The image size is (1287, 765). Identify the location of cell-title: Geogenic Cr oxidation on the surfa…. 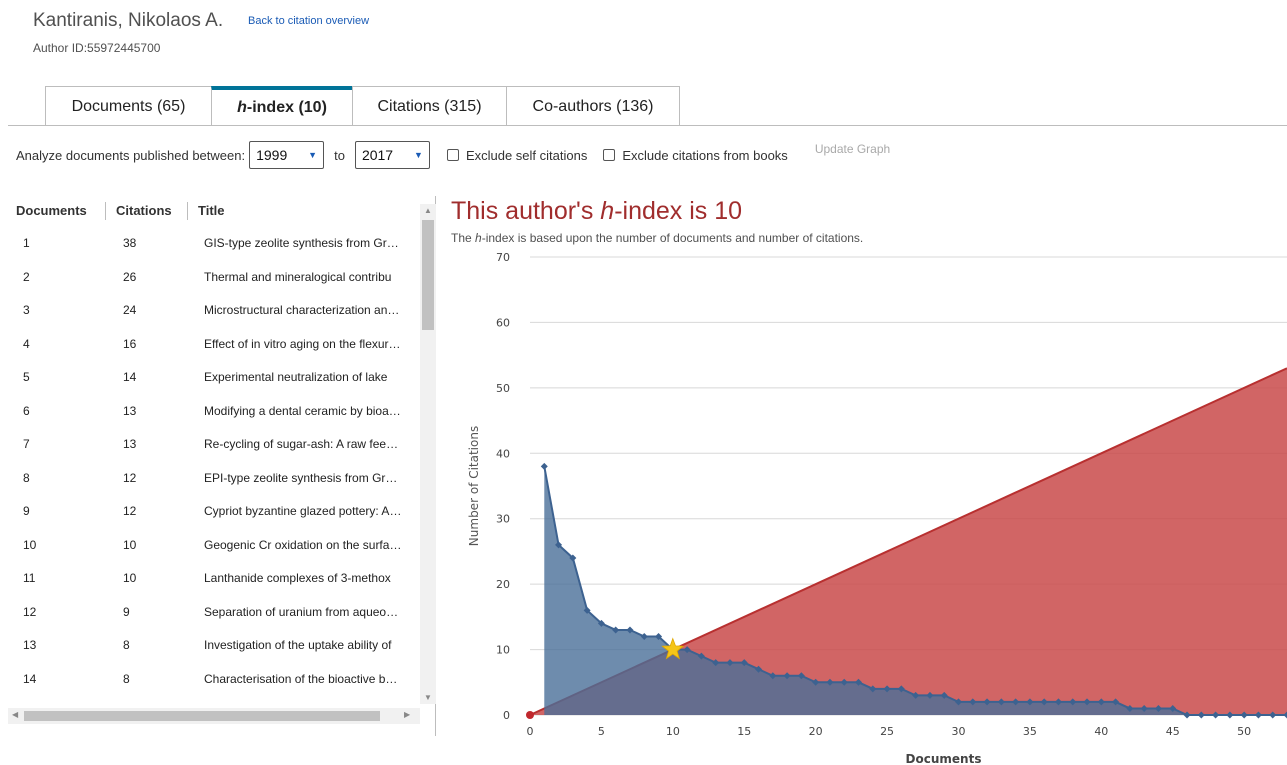
(303, 544).